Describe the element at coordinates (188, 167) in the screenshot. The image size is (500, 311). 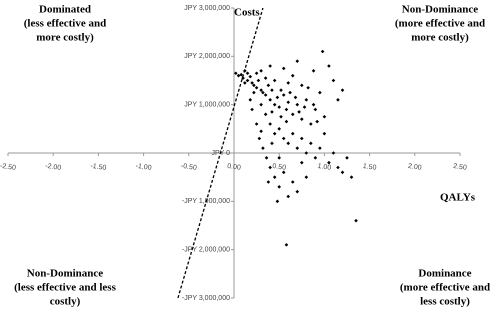
I see `x-tick-label: -0.50` at that location.